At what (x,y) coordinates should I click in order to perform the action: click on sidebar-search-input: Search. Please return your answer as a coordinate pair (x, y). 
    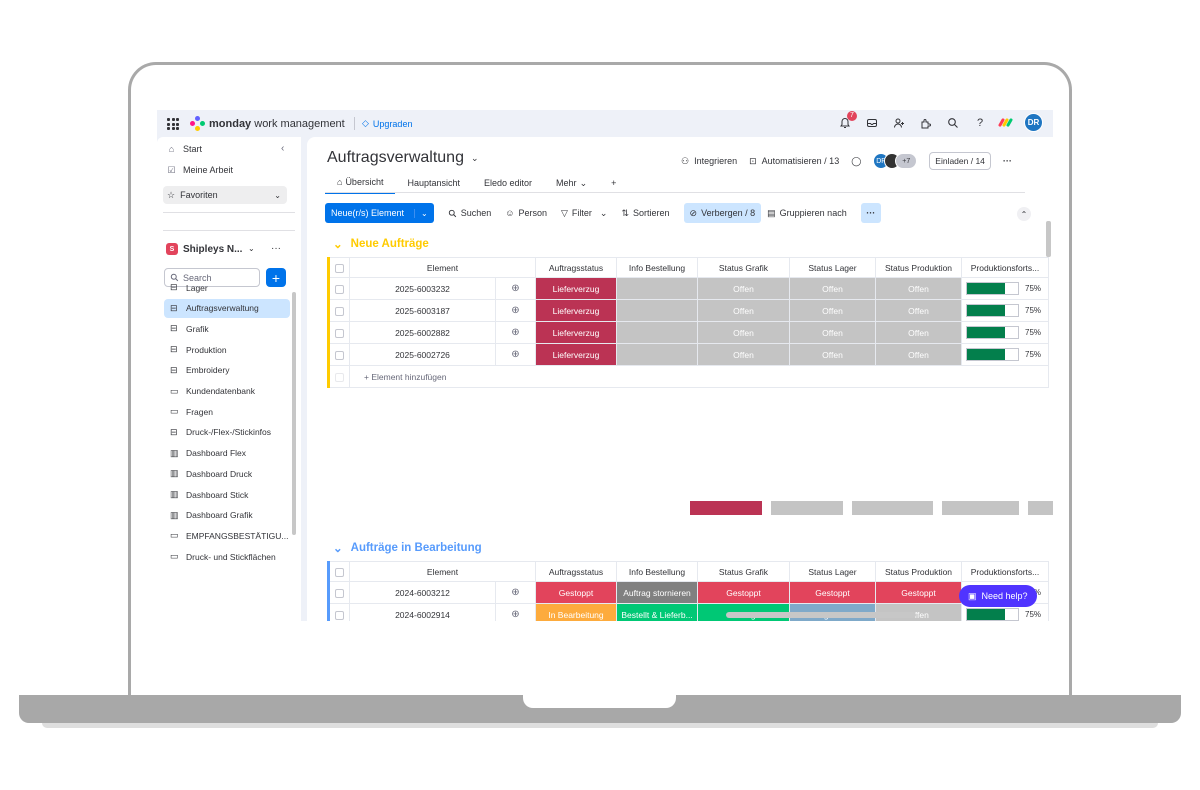
    Looking at the image, I should click on (212, 277).